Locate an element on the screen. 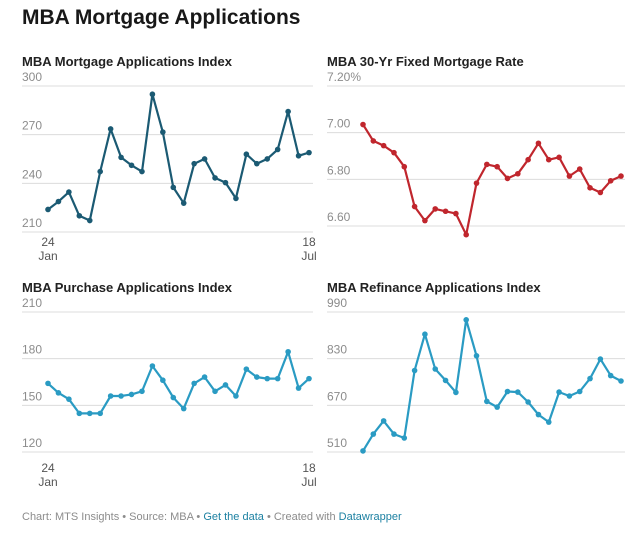 Image resolution: width=644 pixels, height=537 pixels. datawrapper-link: Datawrapper is located at coordinates (370, 517).